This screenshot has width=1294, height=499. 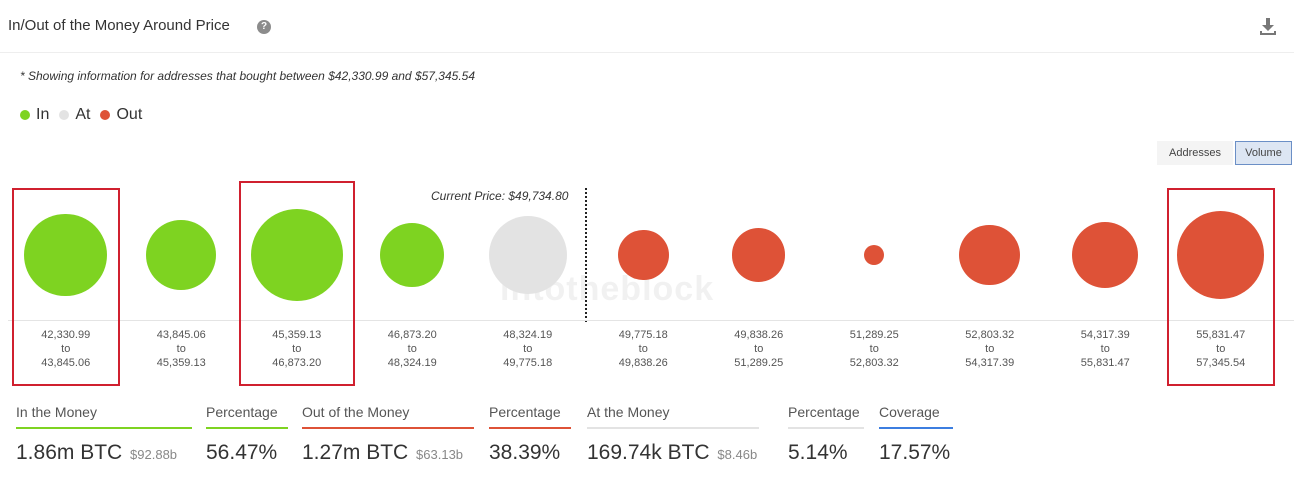 I want to click on legend-item-out: Out, so click(x=121, y=115).